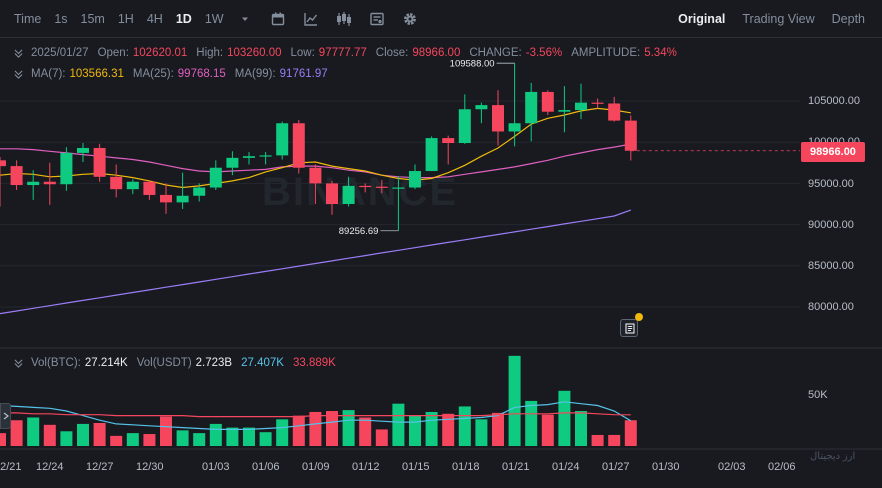  What do you see at coordinates (245, 19) in the screenshot?
I see `more-intervals-caret-icon` at bounding box center [245, 19].